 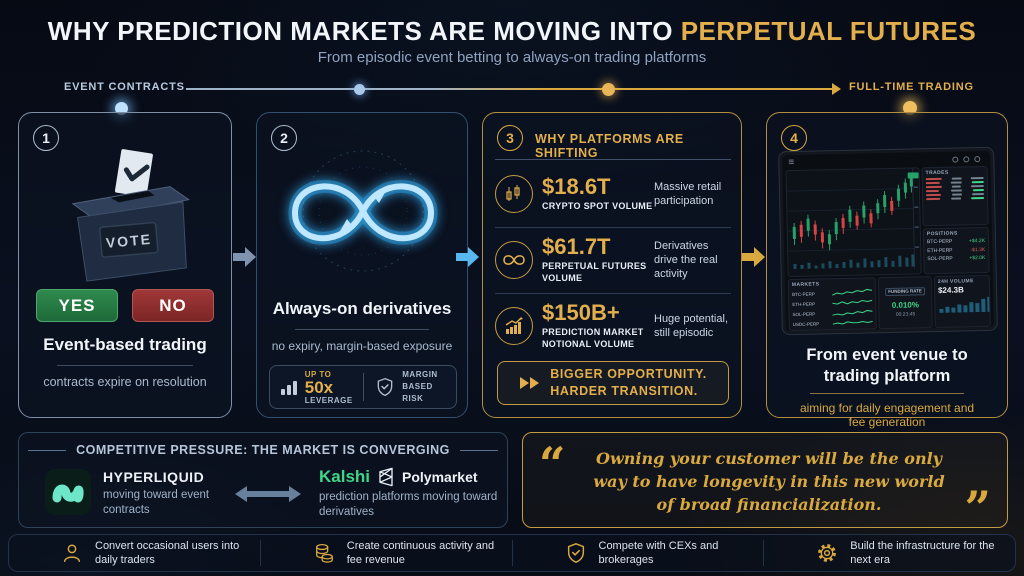 I want to click on footer-item-compete: Compete with CEXs and brokerages, so click(x=638, y=553).